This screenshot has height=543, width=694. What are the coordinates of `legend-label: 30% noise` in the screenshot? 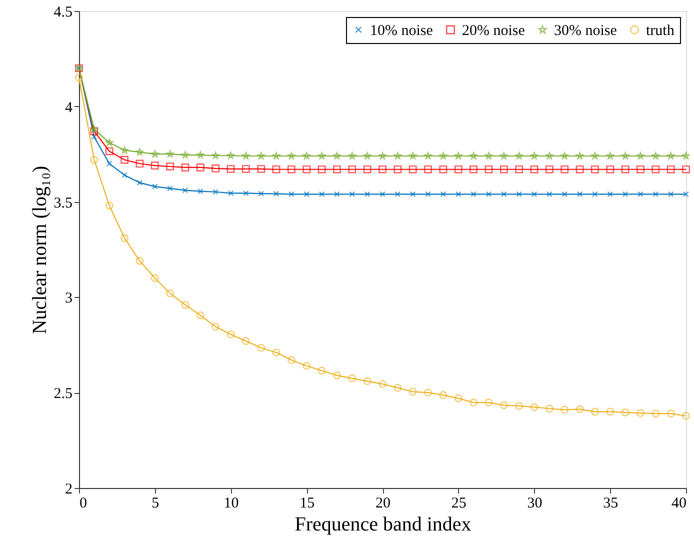 It's located at (586, 30).